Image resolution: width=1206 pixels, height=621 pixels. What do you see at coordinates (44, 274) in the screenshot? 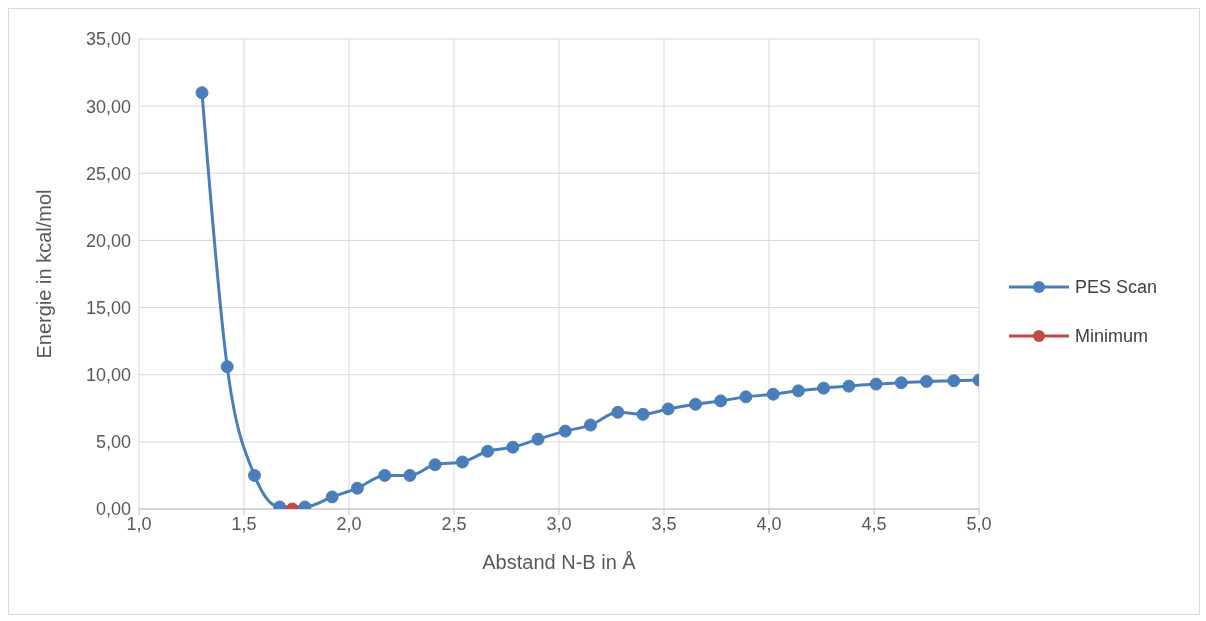
I see `y-axis-title: Energie in kcal/mol` at bounding box center [44, 274].